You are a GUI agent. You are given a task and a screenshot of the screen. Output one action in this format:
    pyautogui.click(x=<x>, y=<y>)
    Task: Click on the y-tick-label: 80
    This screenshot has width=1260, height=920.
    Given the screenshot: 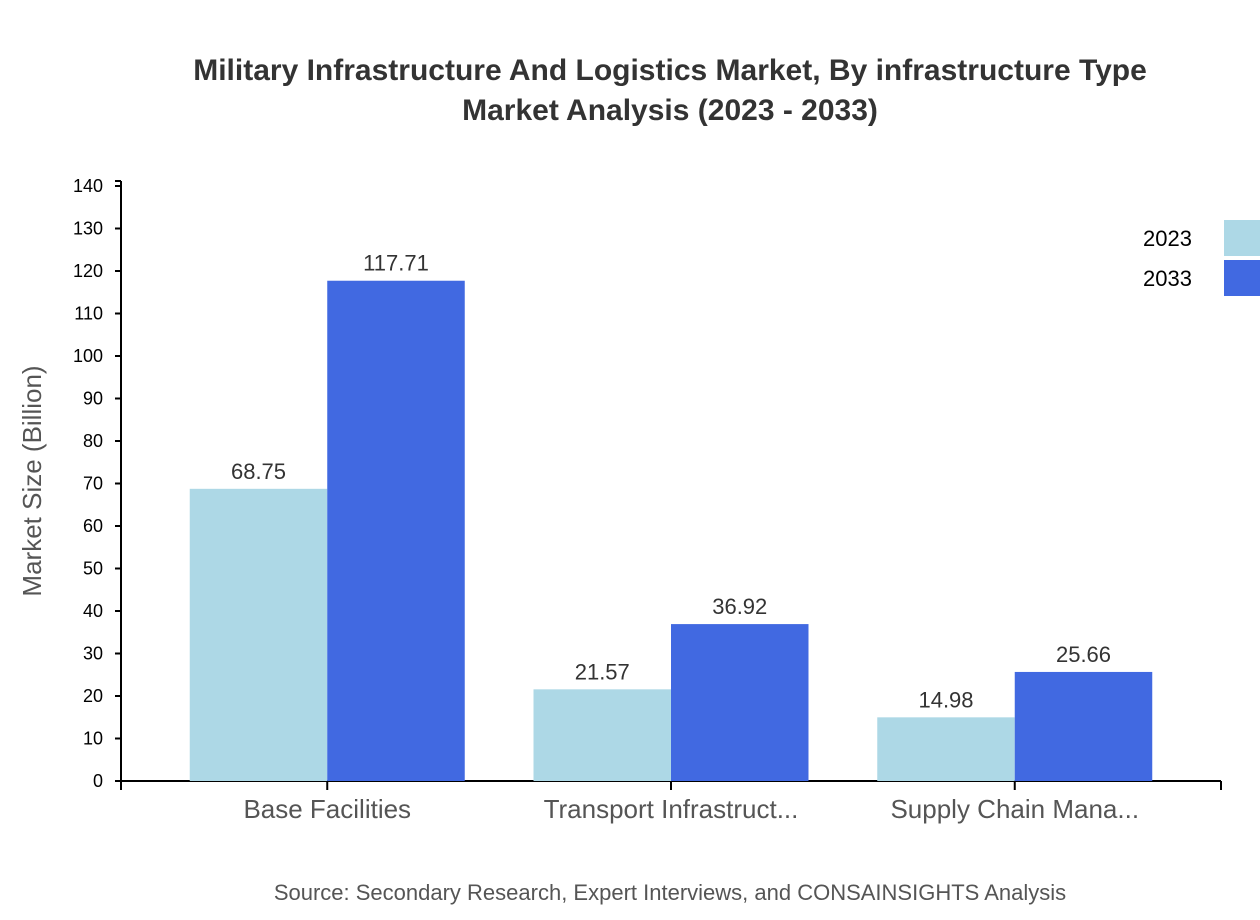 What is the action you would take?
    pyautogui.click(x=93, y=441)
    